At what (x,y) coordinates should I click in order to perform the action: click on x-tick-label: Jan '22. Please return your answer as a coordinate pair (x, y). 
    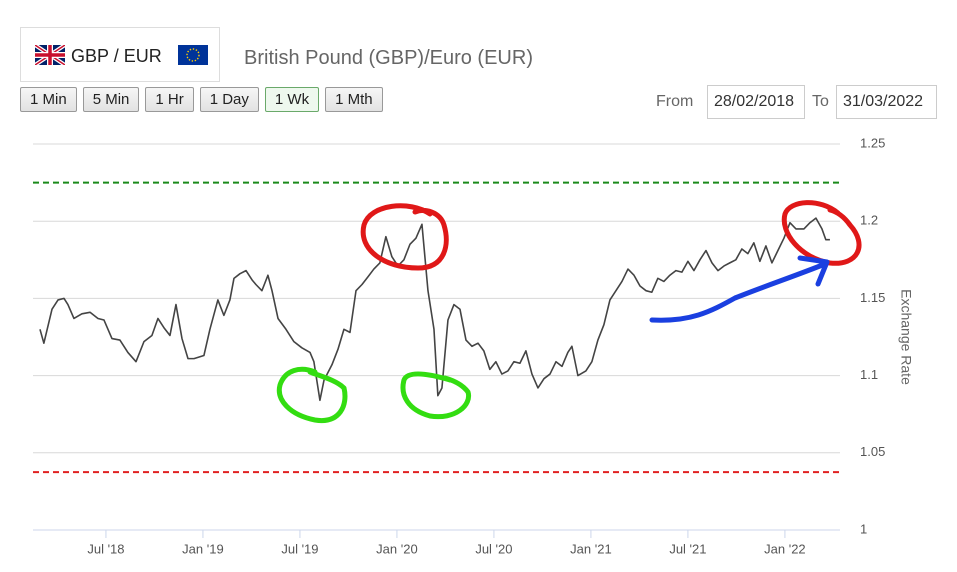
    Looking at the image, I should click on (785, 548).